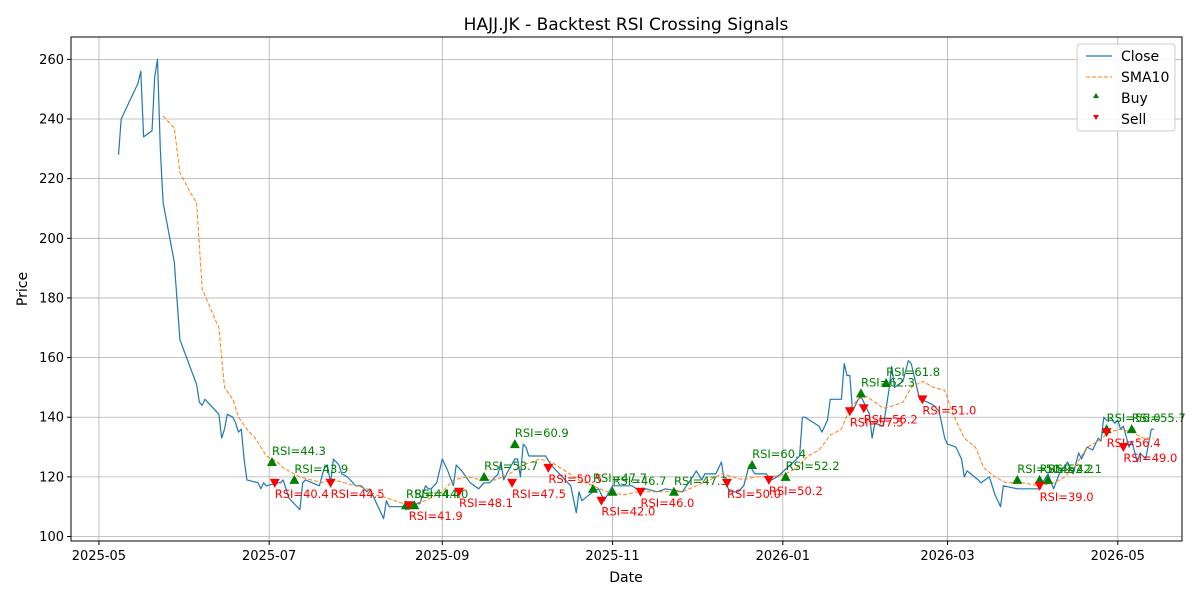 The height and width of the screenshot is (600, 1200). I want to click on legend-box, so click(1126, 87).